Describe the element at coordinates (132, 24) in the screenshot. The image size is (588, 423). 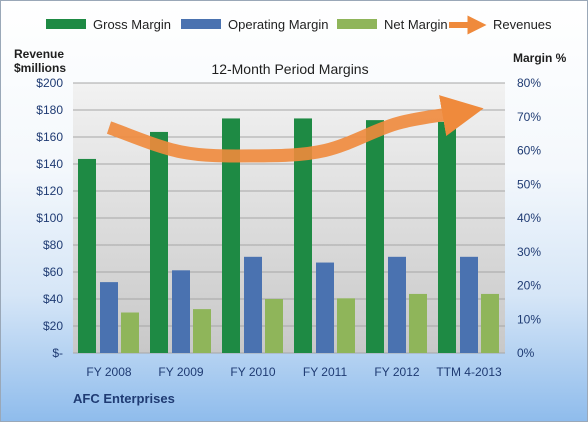
I see `legend-label-gross-margin: Gross Margin` at that location.